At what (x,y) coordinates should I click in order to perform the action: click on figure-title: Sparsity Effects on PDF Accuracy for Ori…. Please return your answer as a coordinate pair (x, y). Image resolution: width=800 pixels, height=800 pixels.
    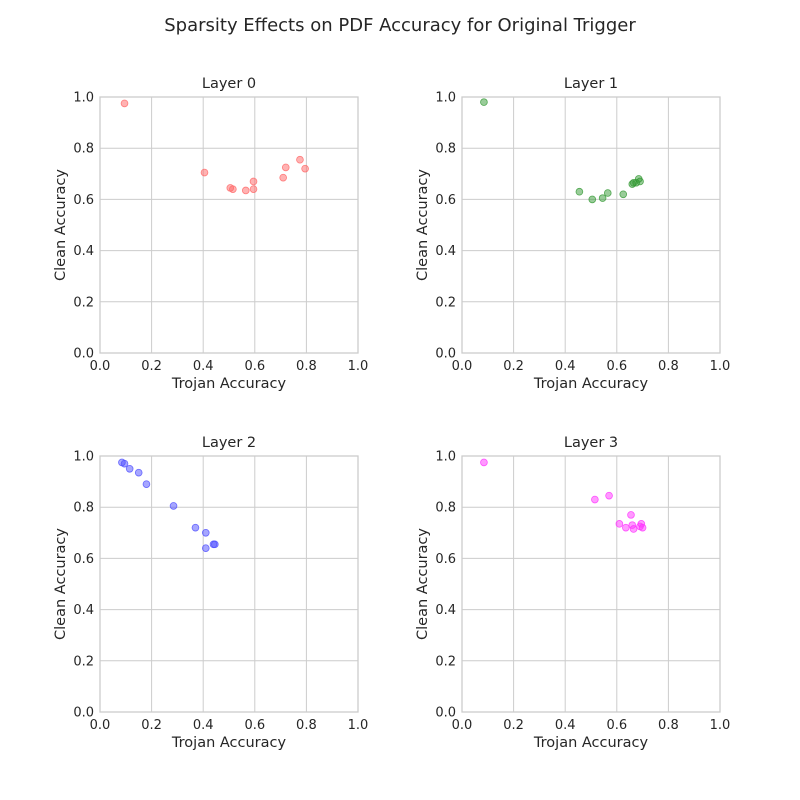
    Looking at the image, I should click on (400, 25).